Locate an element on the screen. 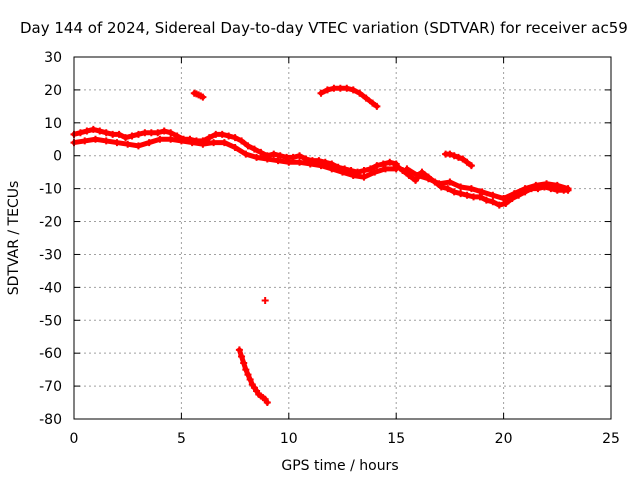 The width and height of the screenshot is (640, 480). y-tick-label: -30 is located at coordinates (50, 255).